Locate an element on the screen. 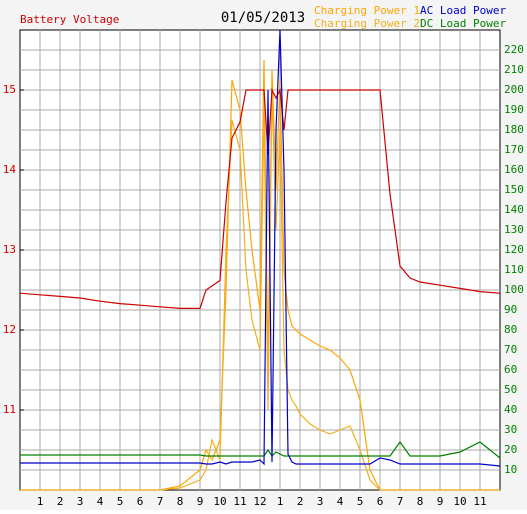 This screenshot has width=527, height=514. y-tick-label: 15 is located at coordinates (9, 89).